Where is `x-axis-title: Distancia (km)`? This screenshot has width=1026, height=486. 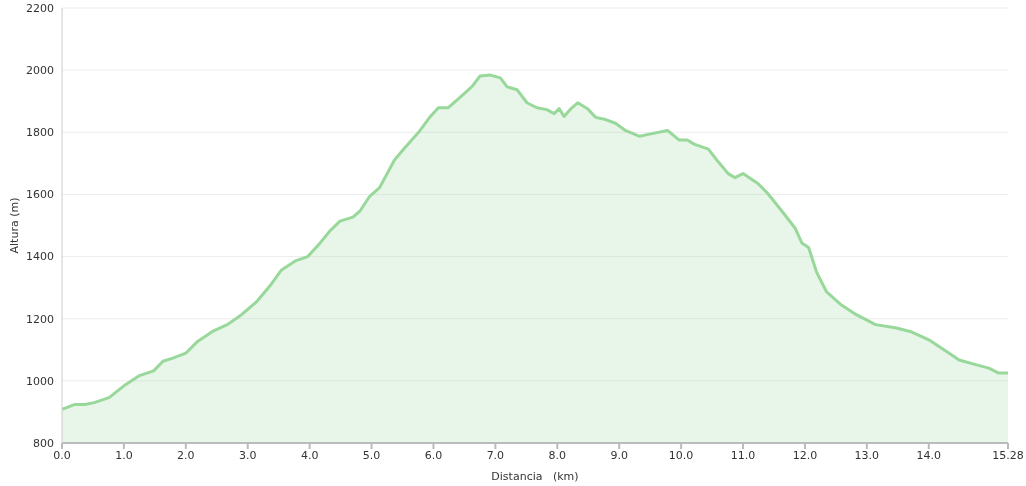 x-axis-title: Distancia (km) is located at coordinates (535, 476).